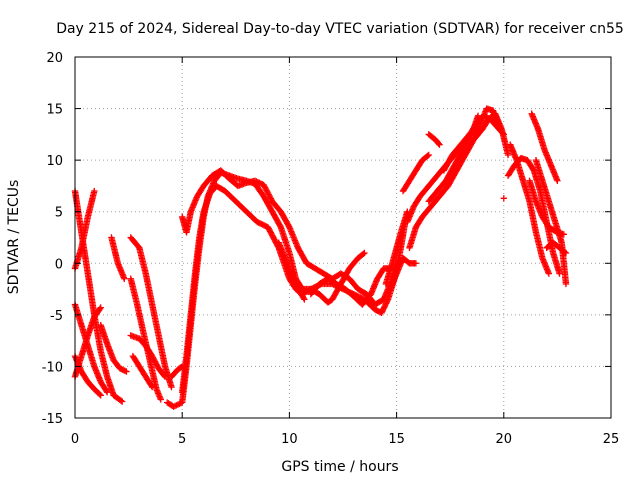 The height and width of the screenshot is (480, 640). What do you see at coordinates (434, 139) in the screenshot?
I see `series-track-x` at bounding box center [434, 139].